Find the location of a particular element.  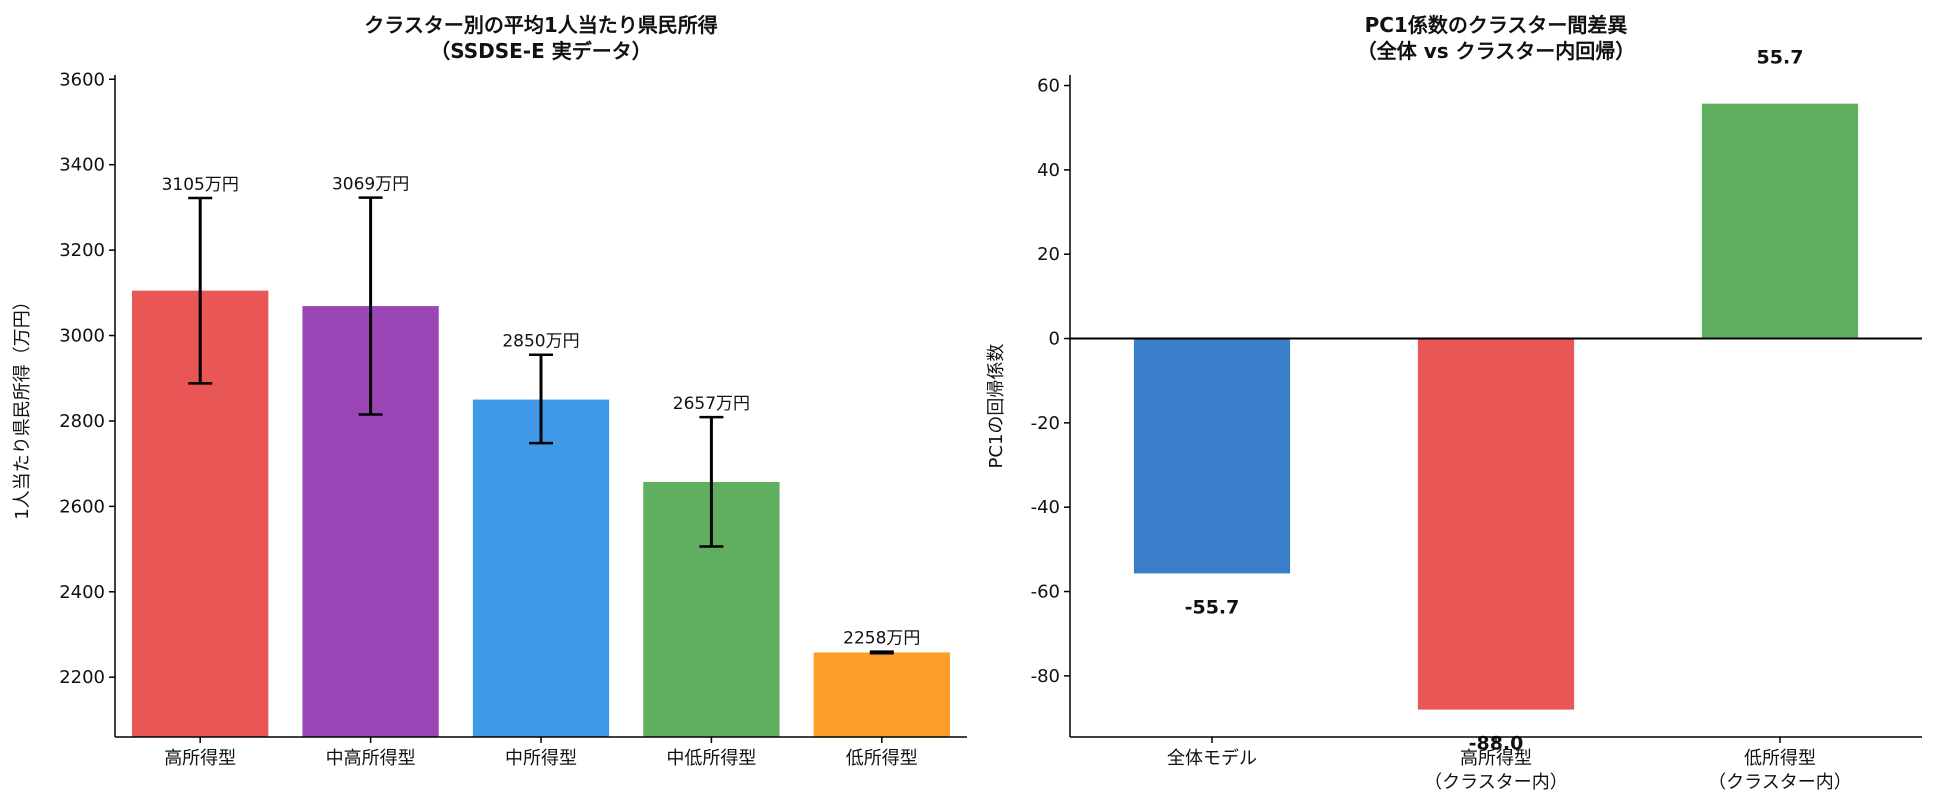

y-tick-label: 3000 is located at coordinates (82, 336).